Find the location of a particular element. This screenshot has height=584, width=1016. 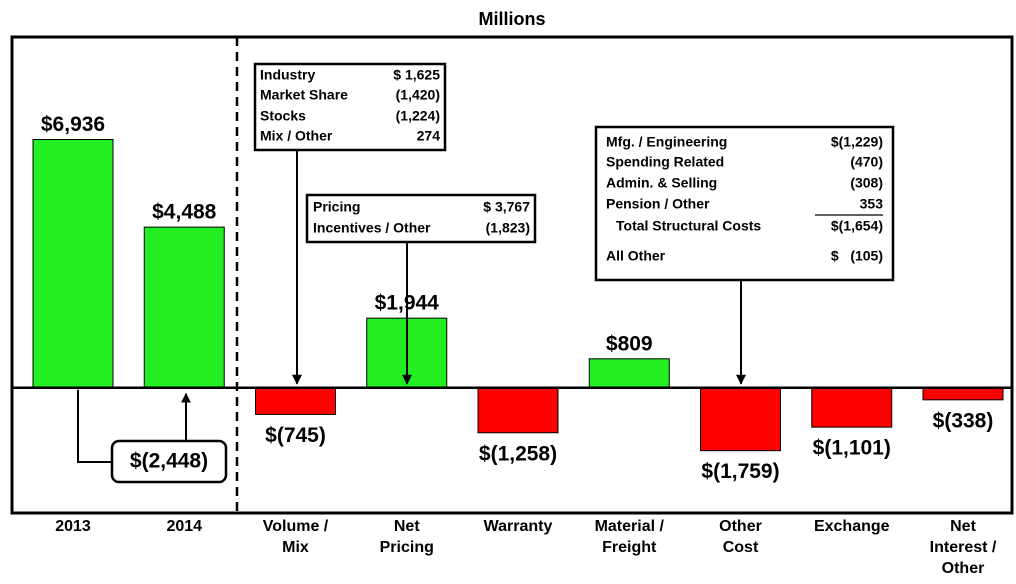

callout-label: Stocks is located at coordinates (283, 116).